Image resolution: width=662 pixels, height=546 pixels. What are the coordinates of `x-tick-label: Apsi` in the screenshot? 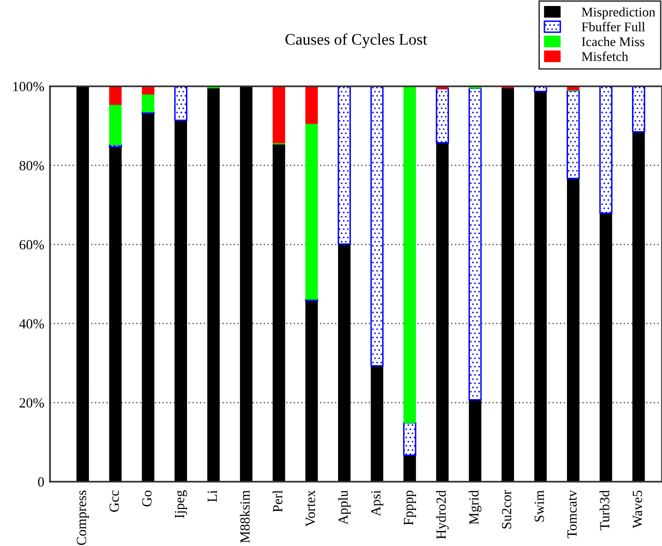 It's located at (377, 503).